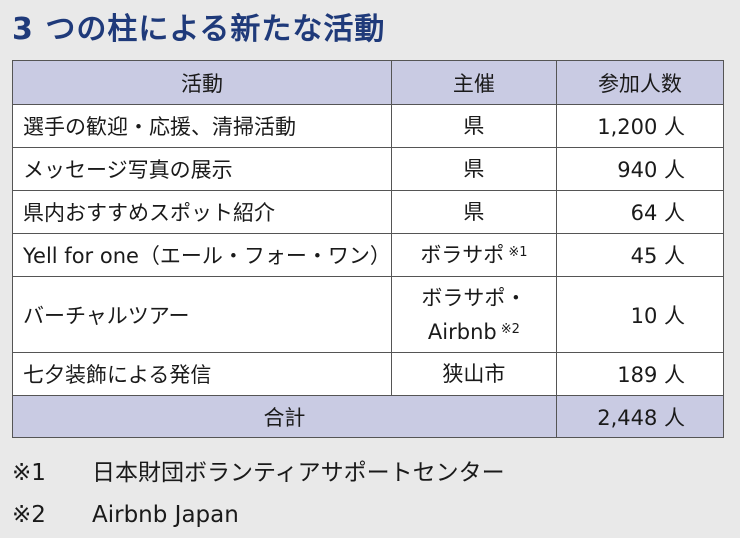  Describe the element at coordinates (510, 329) in the screenshot. I see `footnote-ref: ※2` at that location.